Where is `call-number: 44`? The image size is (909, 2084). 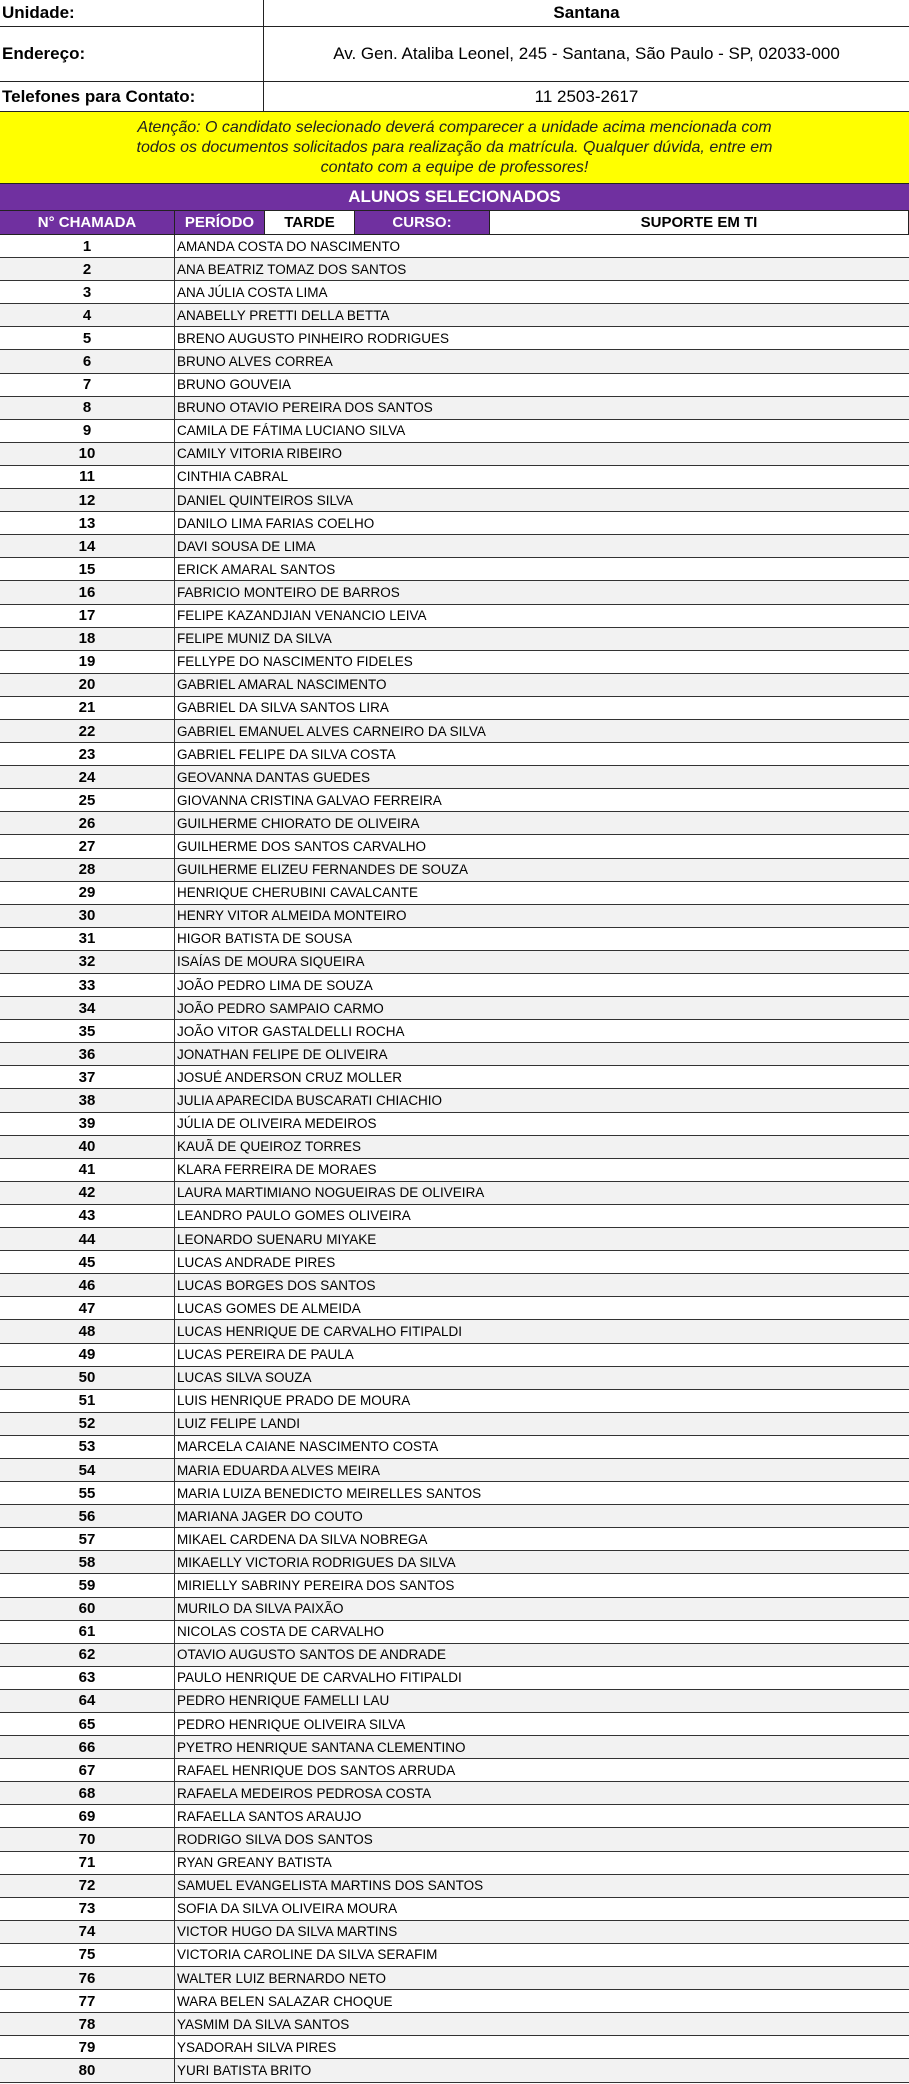 call-number: 44 is located at coordinates (87, 1239).